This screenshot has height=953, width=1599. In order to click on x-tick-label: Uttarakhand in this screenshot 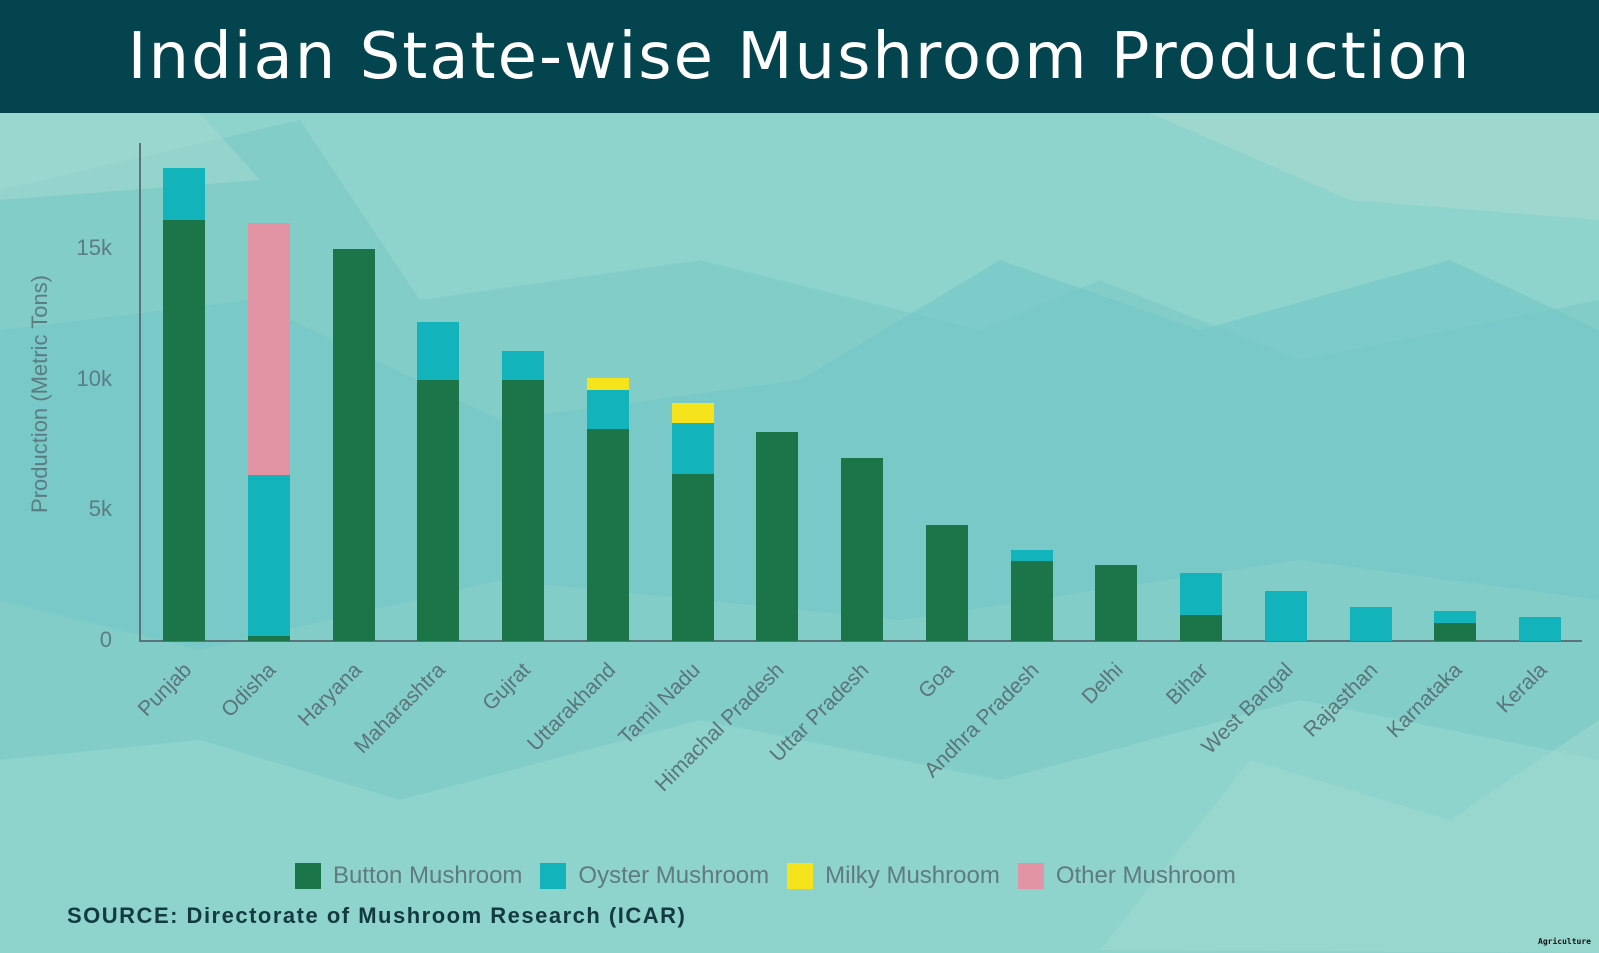, I will do `click(571, 707)`.